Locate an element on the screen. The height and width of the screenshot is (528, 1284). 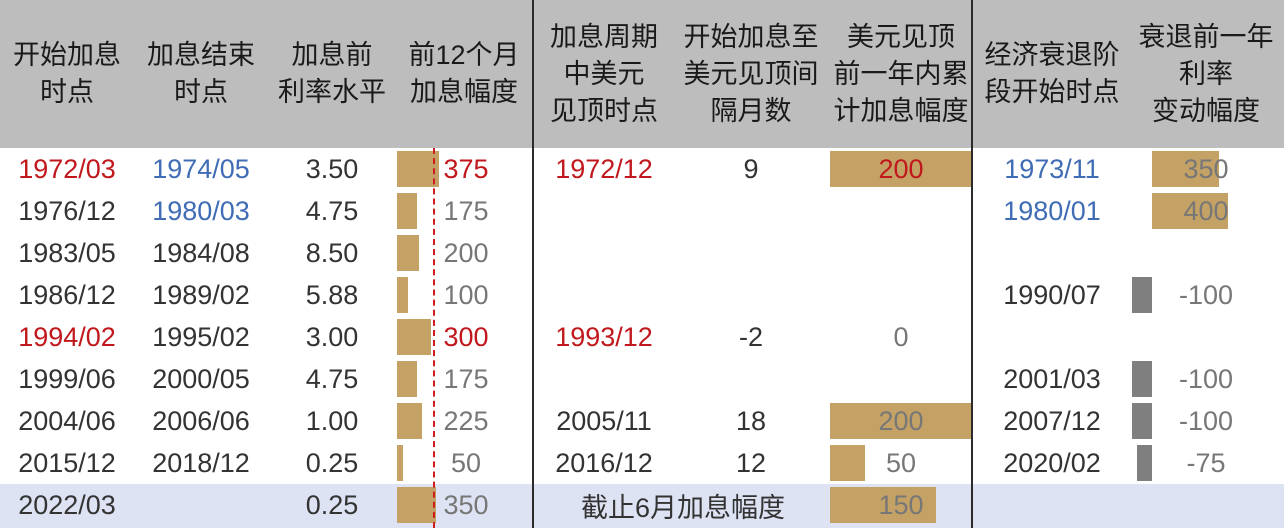
header-hike-before-peak: 美元见顶 前一年内累 计加息幅度 is located at coordinates (901, 73).